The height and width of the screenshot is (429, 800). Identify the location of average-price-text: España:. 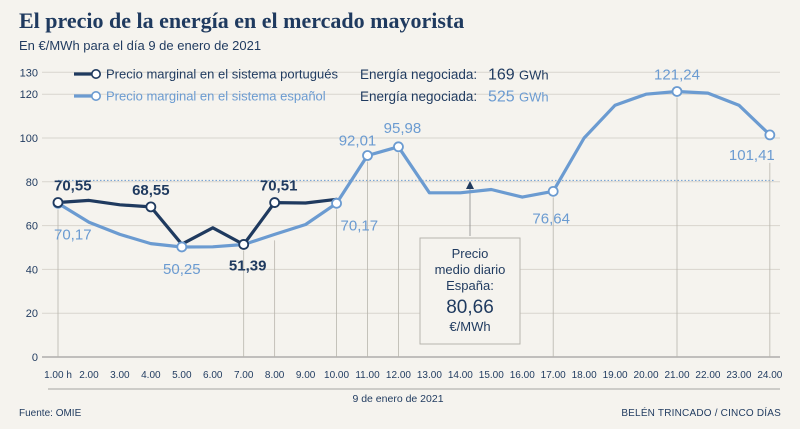
(470, 285).